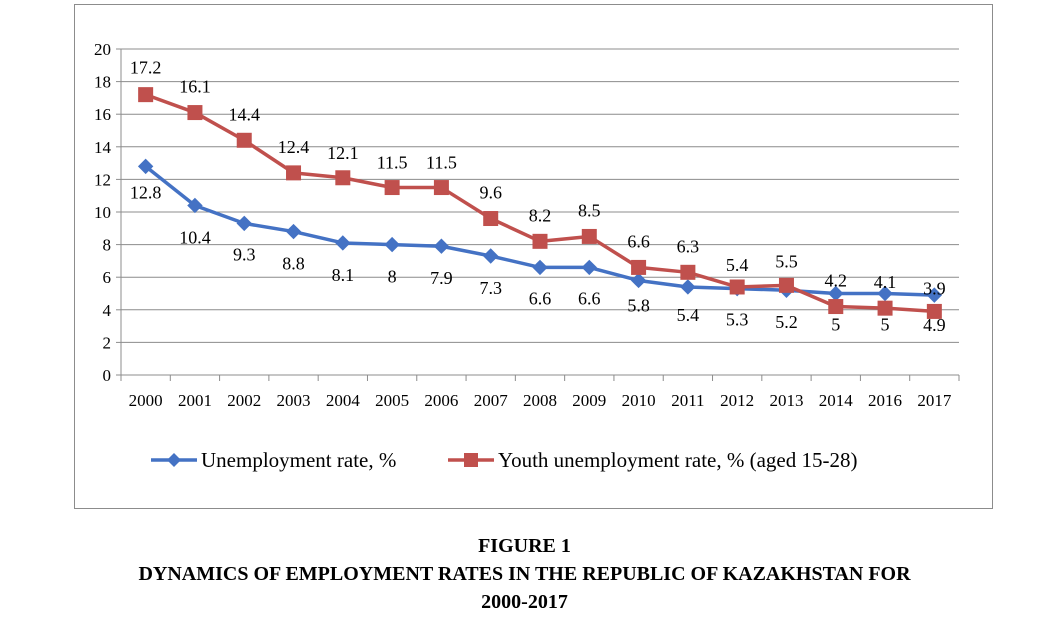 This screenshot has width=1049, height=629. What do you see at coordinates (885, 400) in the screenshot?
I see `x-tick-label: 2016` at bounding box center [885, 400].